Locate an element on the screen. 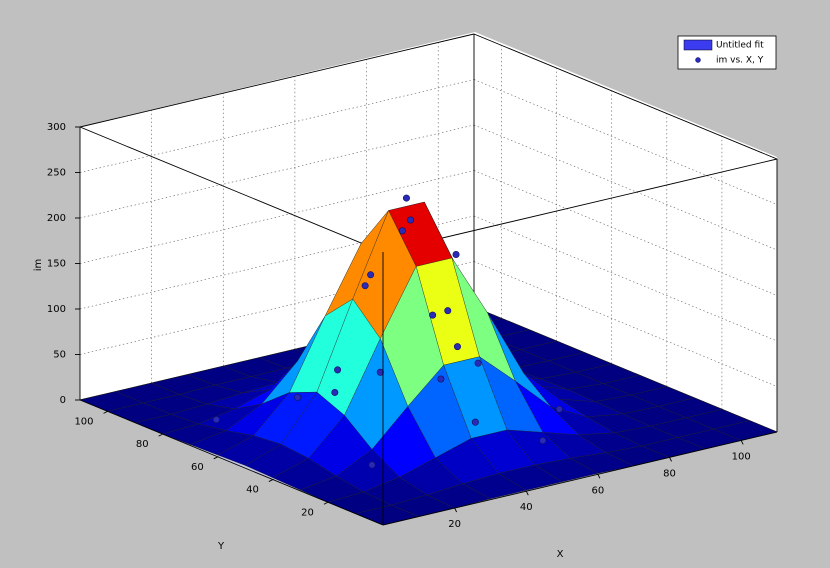  x-axis-label: X is located at coordinates (560, 554).